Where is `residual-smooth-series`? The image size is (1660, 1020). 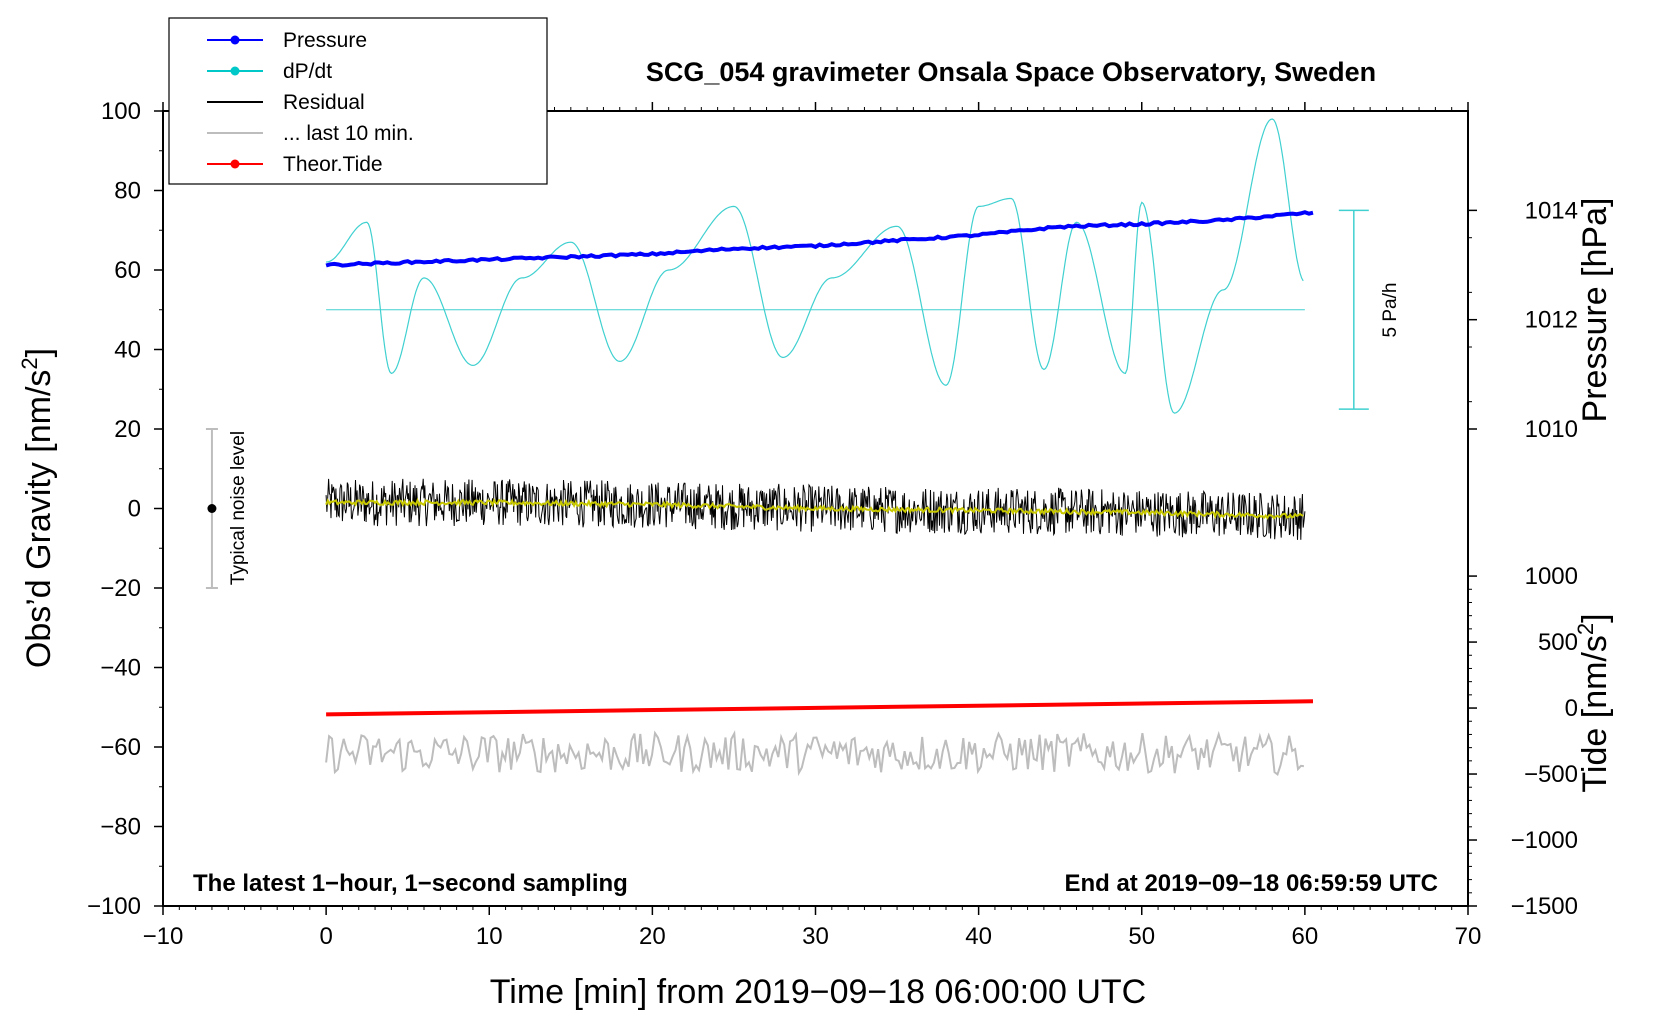
residual-smooth-series is located at coordinates (814, 508).